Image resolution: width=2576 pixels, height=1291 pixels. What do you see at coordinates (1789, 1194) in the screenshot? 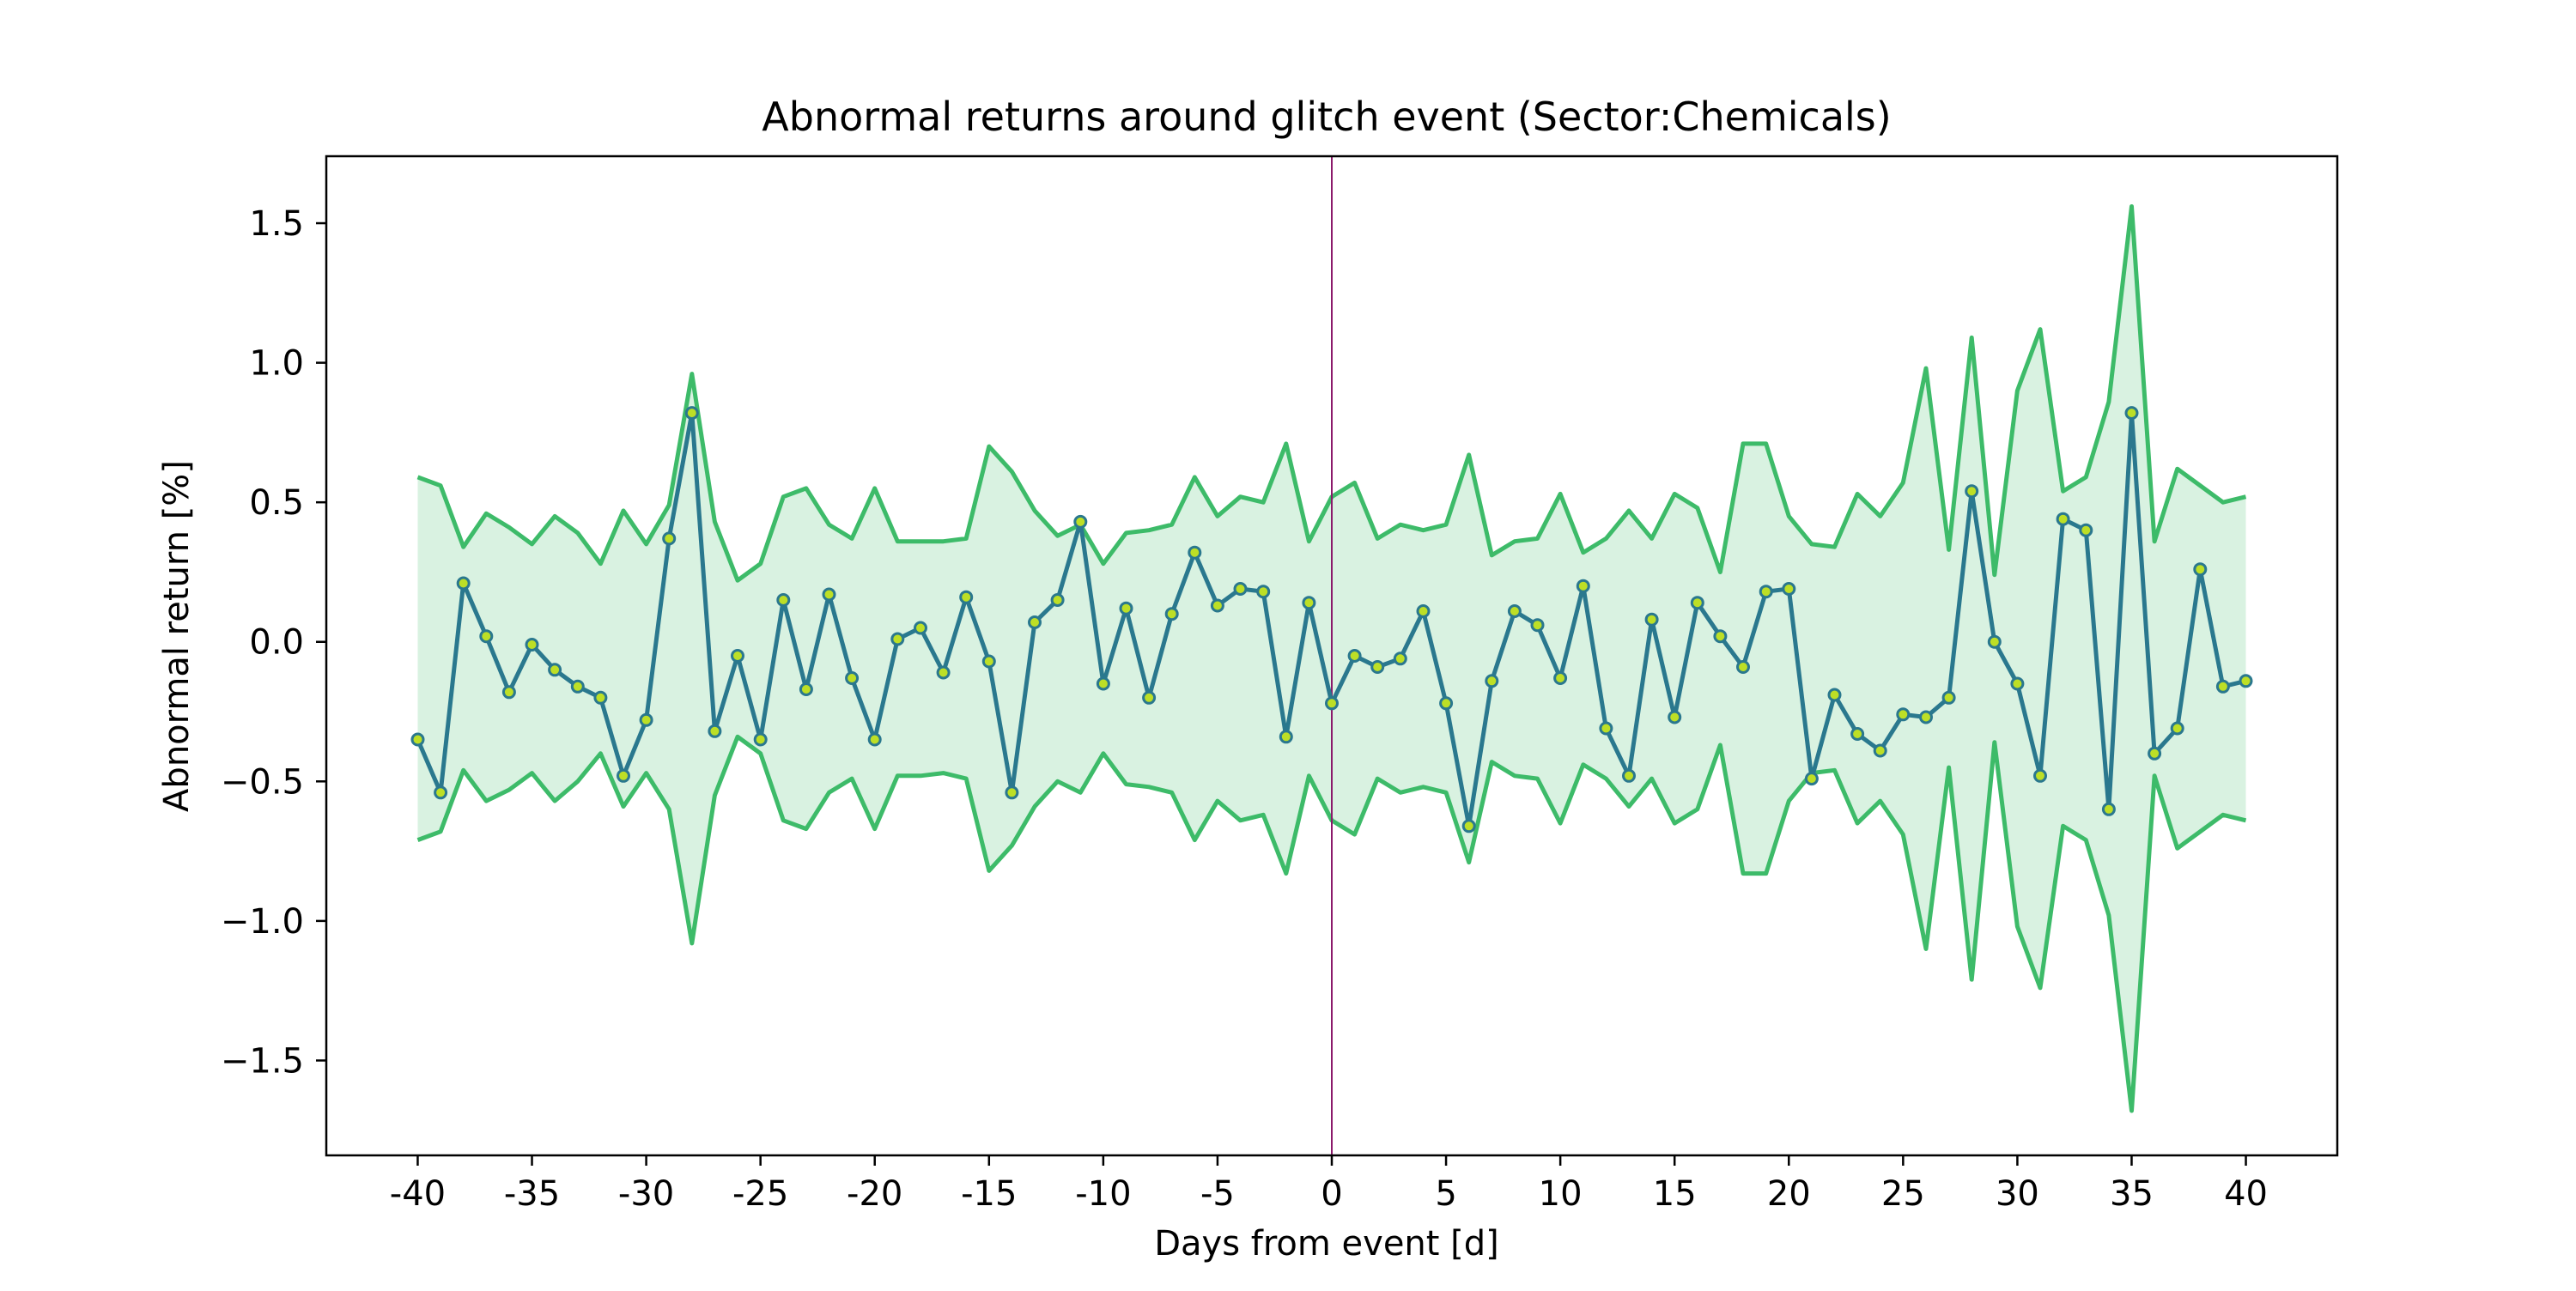
I see `x-tick-label: 20` at bounding box center [1789, 1194].